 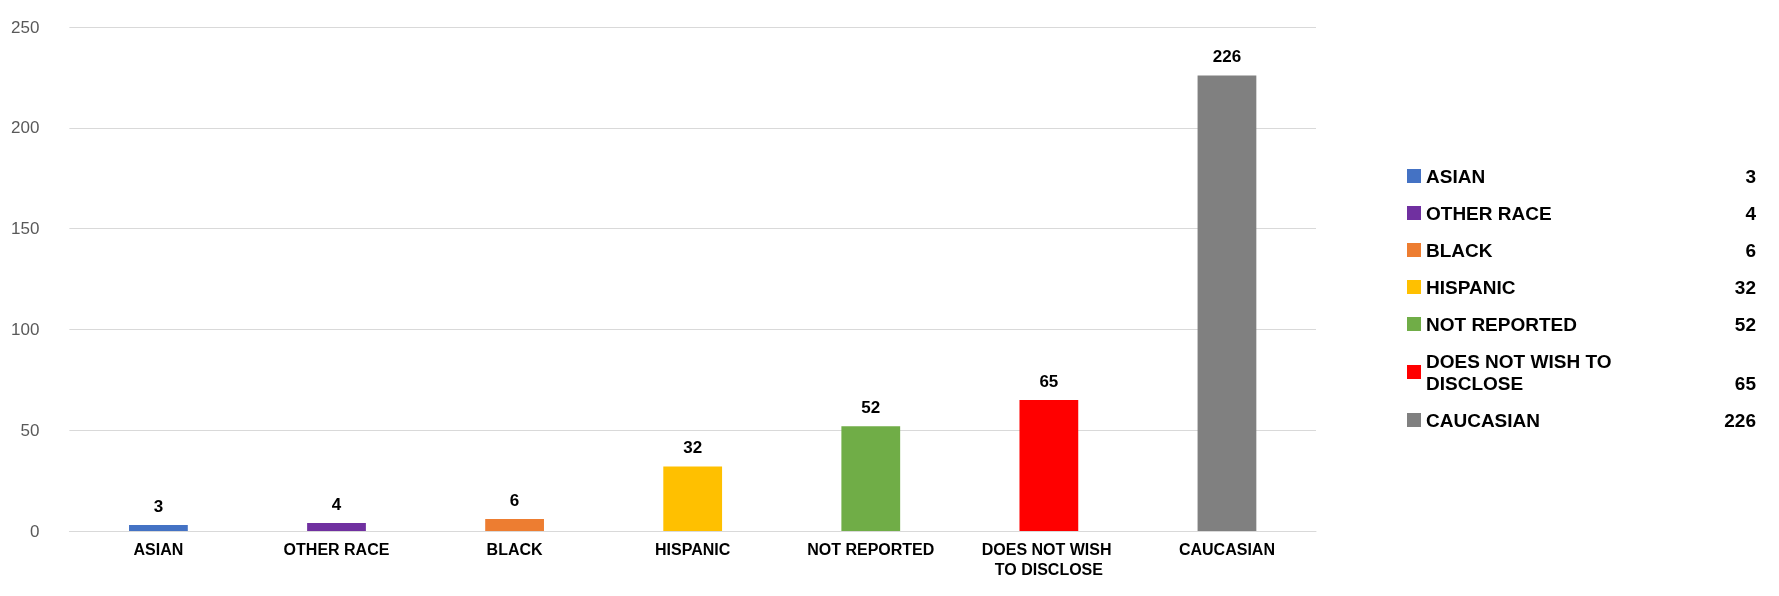 I want to click on data-label: 6, so click(x=514, y=500).